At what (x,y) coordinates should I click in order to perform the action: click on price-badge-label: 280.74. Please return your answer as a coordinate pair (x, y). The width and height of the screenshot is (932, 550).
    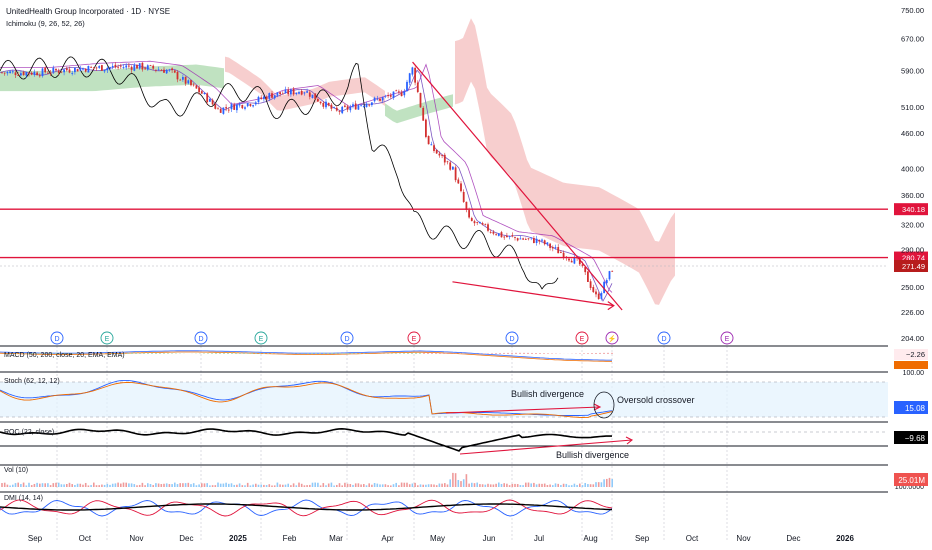
    Looking at the image, I should click on (913, 258).